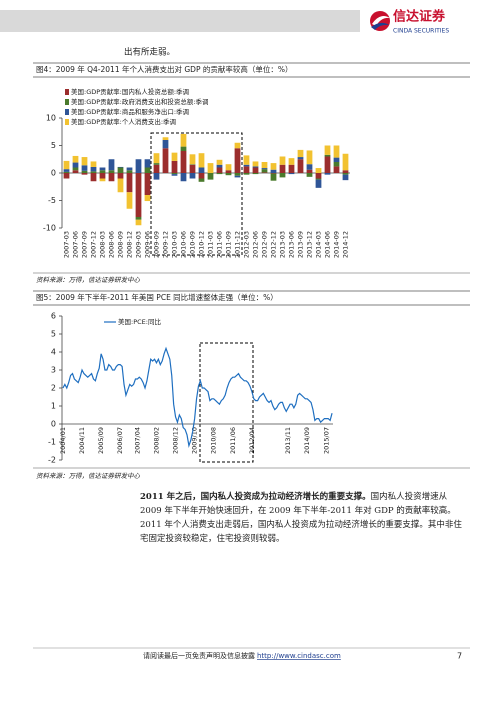 The image size is (500, 707). What do you see at coordinates (337, 244) in the screenshot?
I see `x-tick-label: 2014-09` at bounding box center [337, 244].